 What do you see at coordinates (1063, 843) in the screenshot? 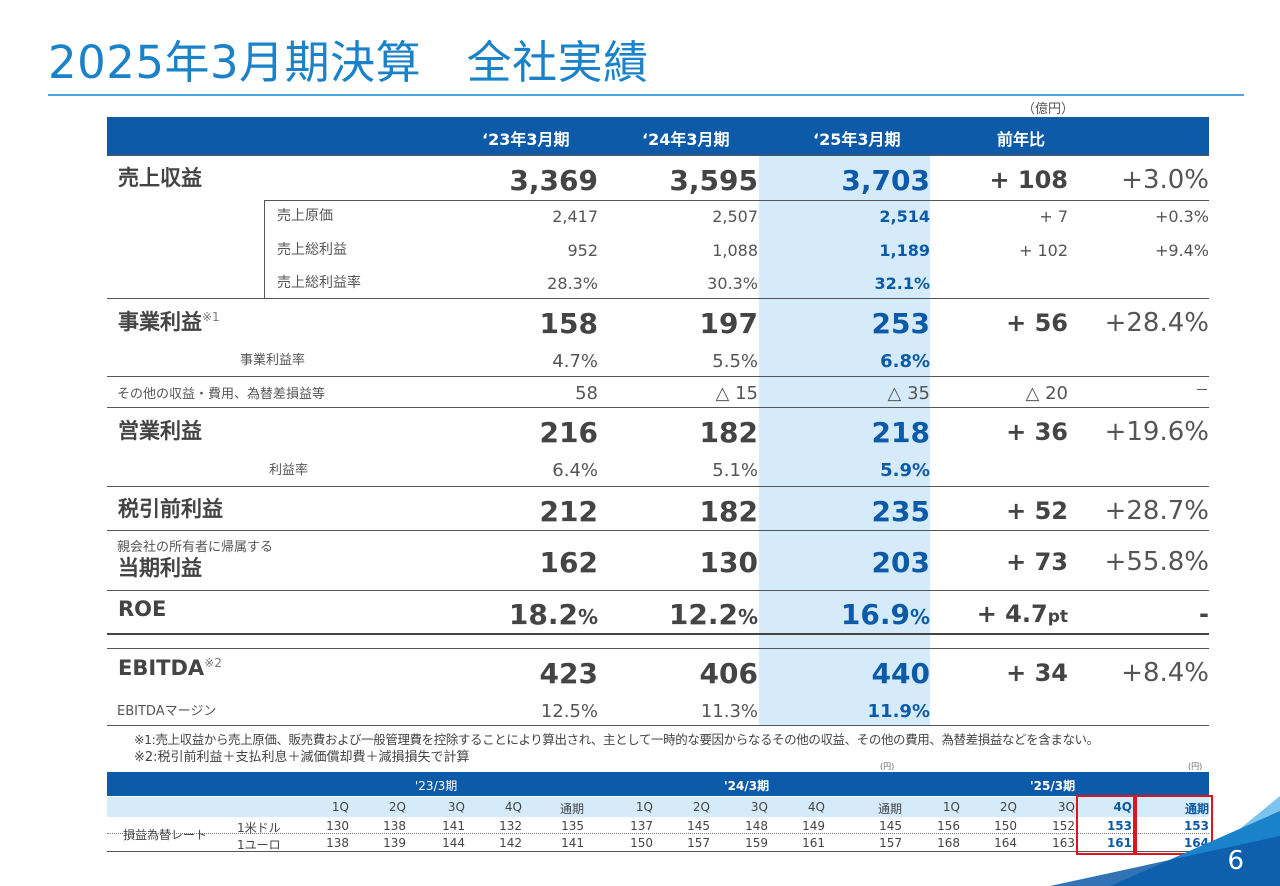
I see `fx-value-eur-13: 163` at bounding box center [1063, 843].